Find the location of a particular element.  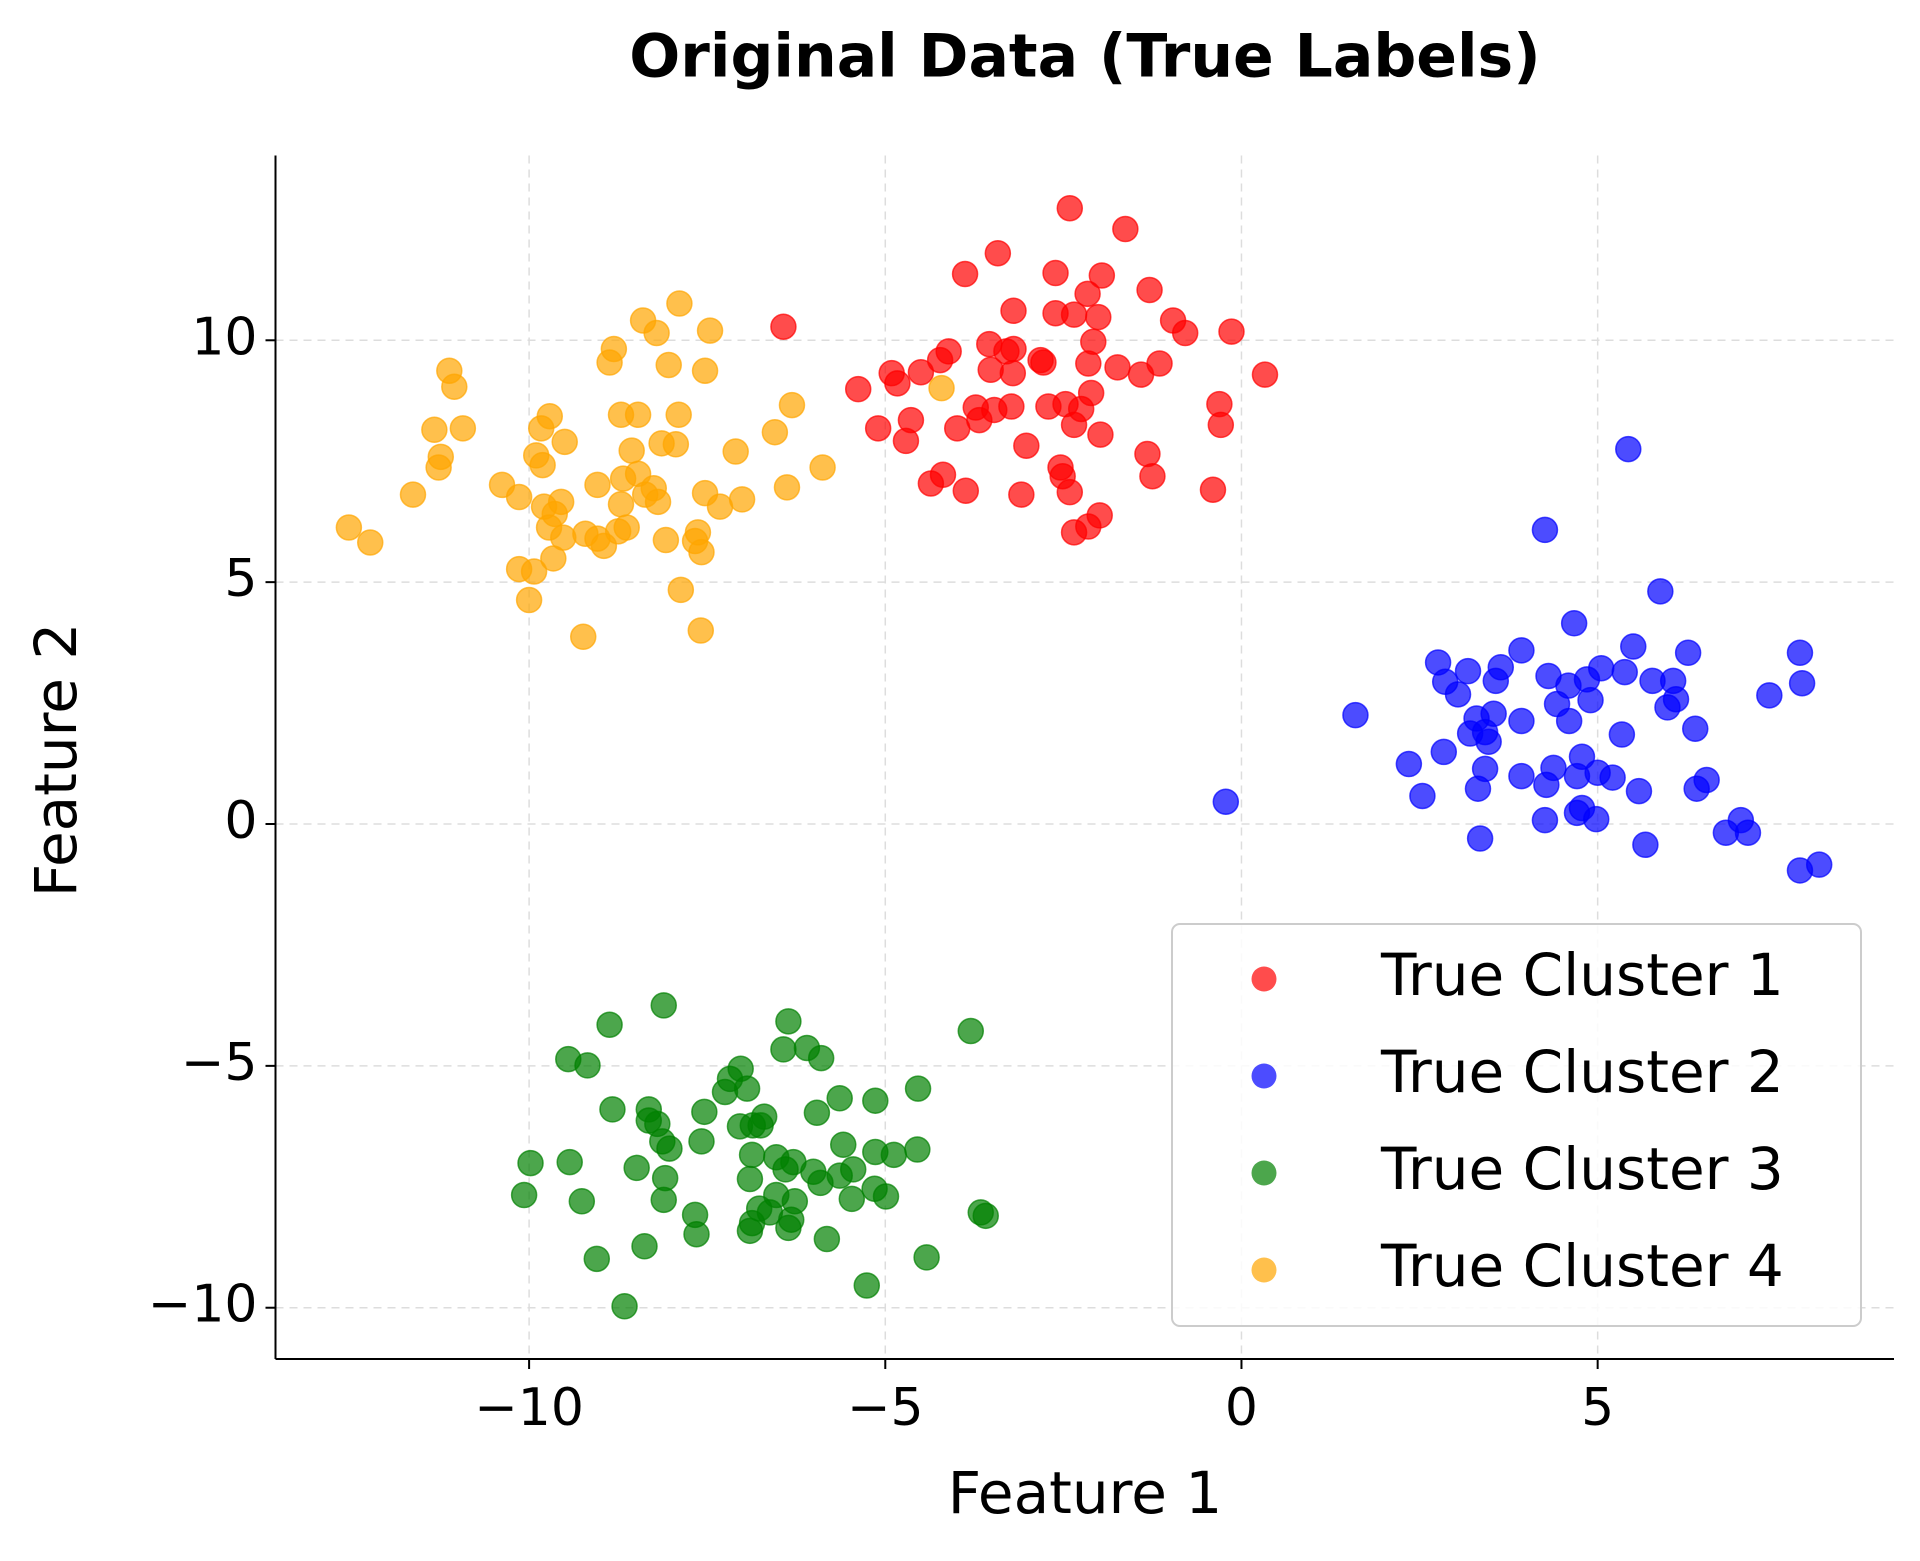

x-tick-label: −10 is located at coordinates (529, 1408).